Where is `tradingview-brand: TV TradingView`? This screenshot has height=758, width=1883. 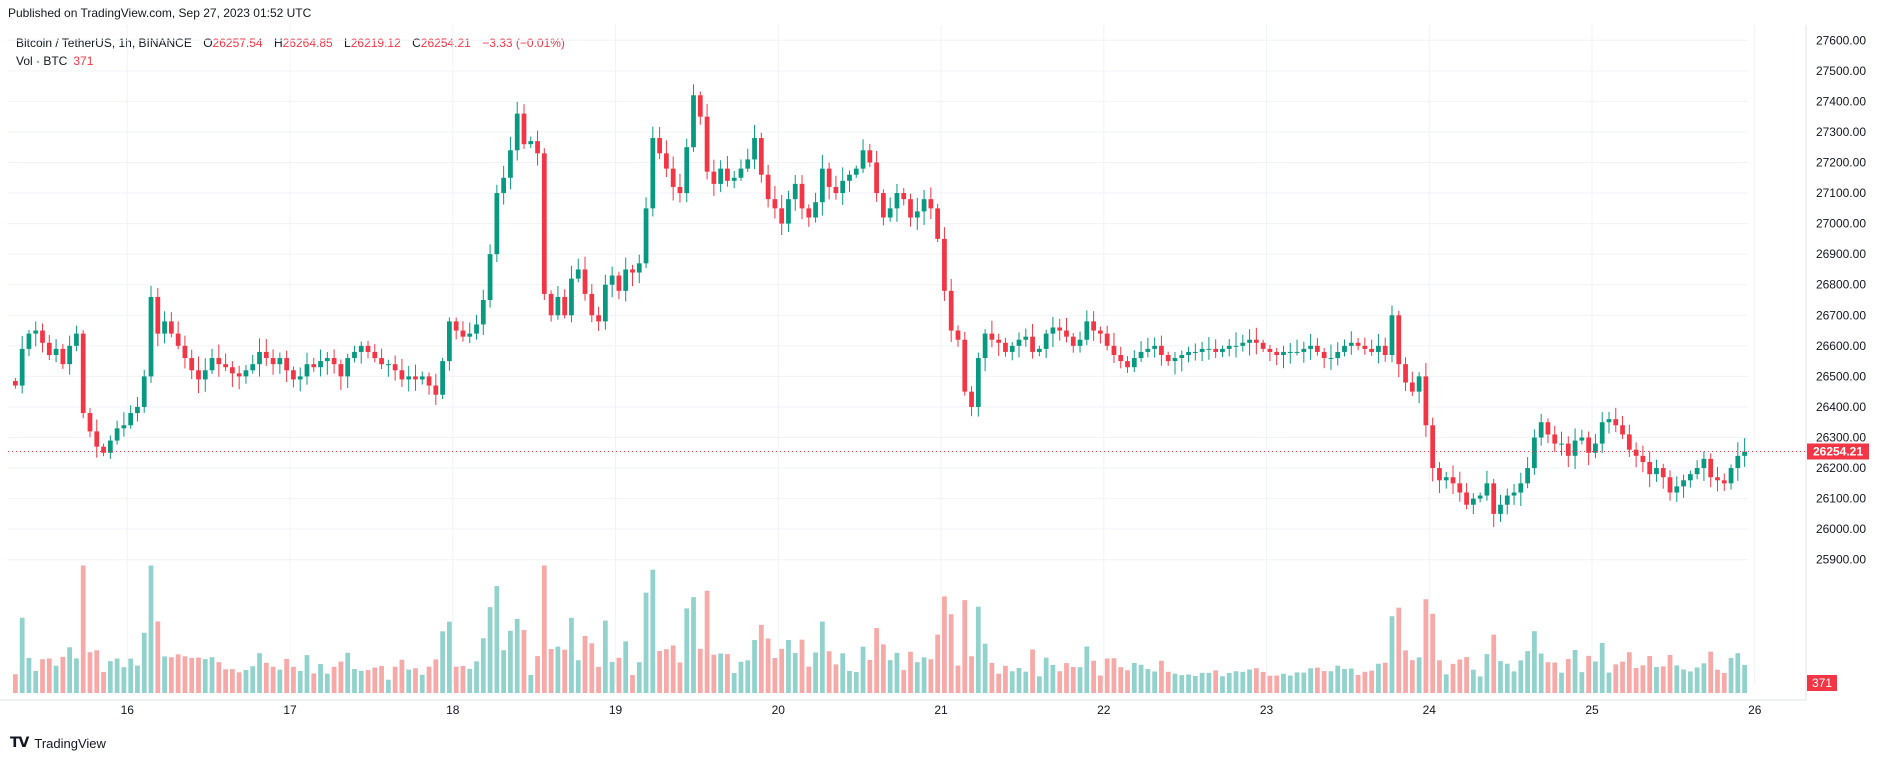
tradingview-brand: TV TradingView is located at coordinates (58, 743).